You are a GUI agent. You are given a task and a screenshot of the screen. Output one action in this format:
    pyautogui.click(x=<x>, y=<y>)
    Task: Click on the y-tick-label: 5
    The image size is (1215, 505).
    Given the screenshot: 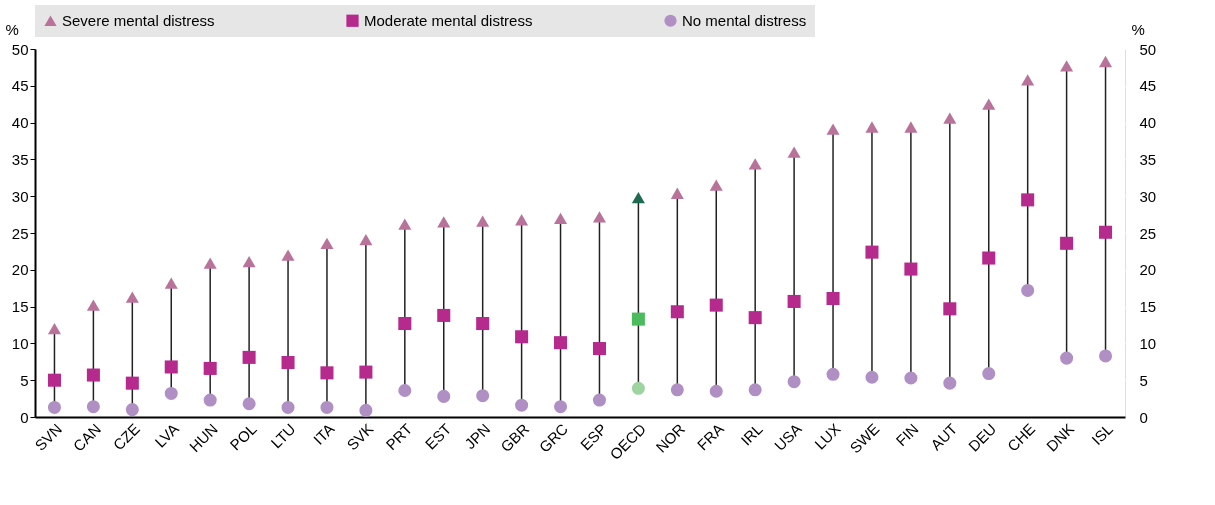 What is the action you would take?
    pyautogui.click(x=24, y=380)
    